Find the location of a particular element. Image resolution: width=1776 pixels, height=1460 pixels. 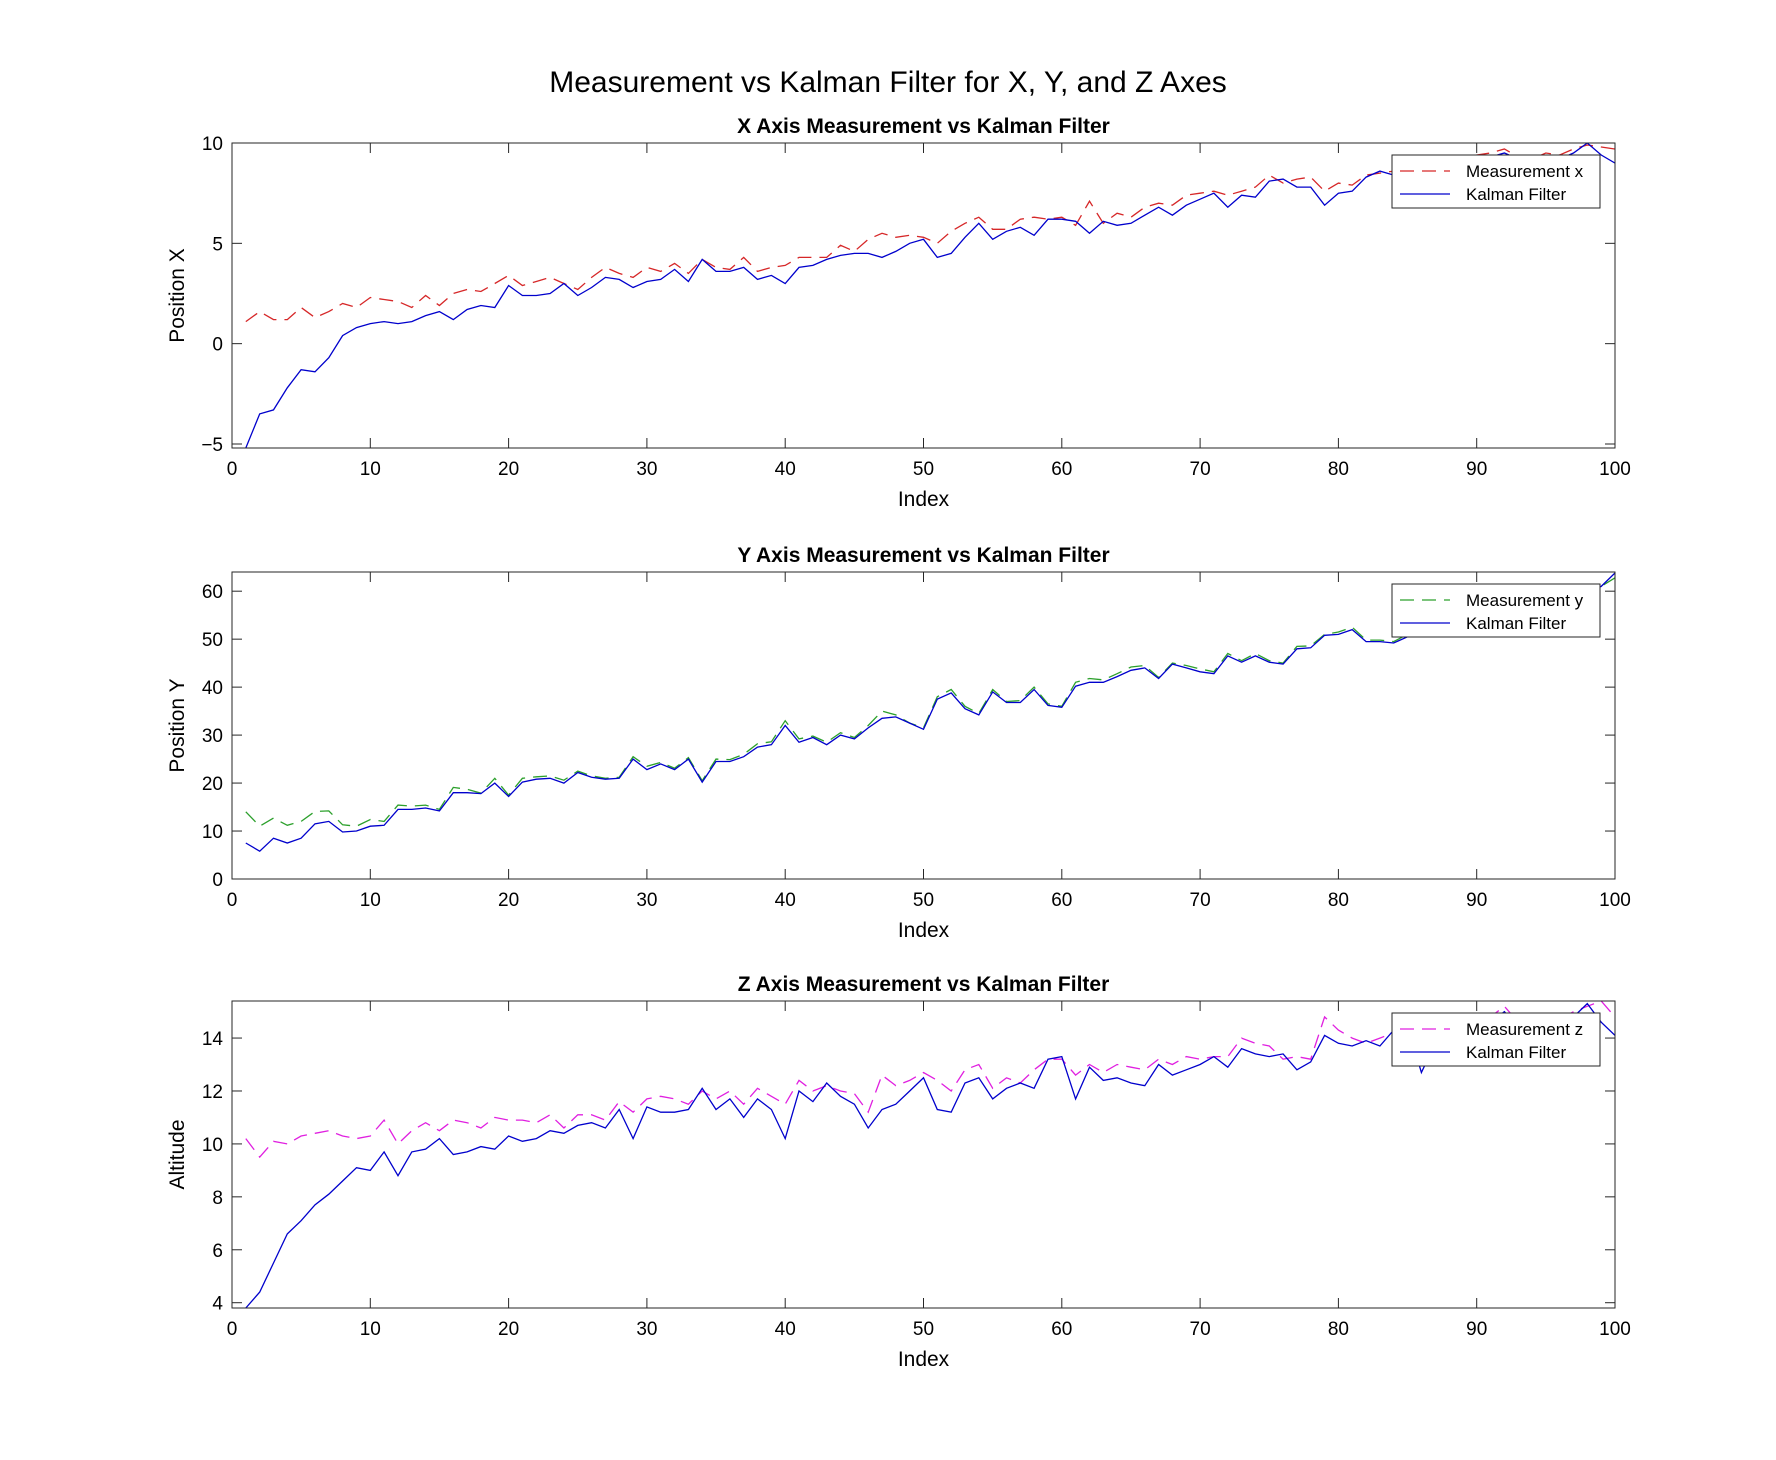

y-legend-box is located at coordinates (1496, 610).